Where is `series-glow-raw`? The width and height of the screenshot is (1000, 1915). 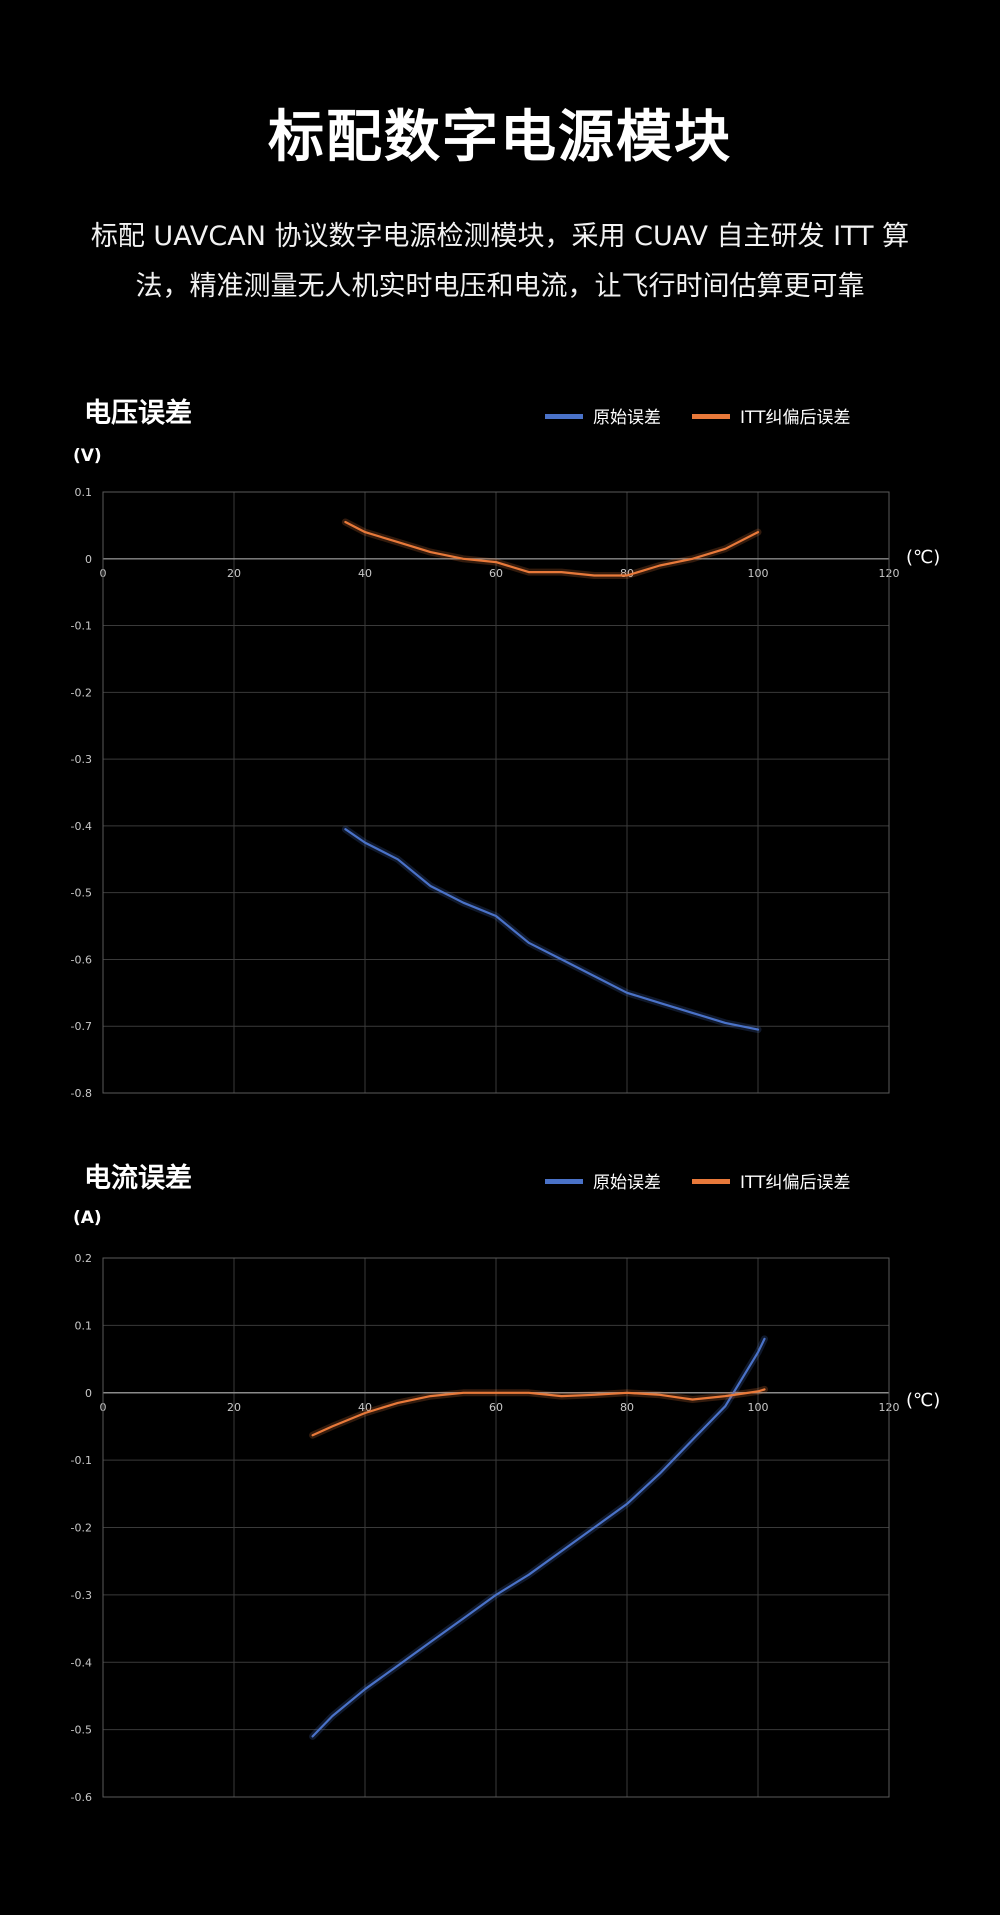
series-glow-raw is located at coordinates (551, 929).